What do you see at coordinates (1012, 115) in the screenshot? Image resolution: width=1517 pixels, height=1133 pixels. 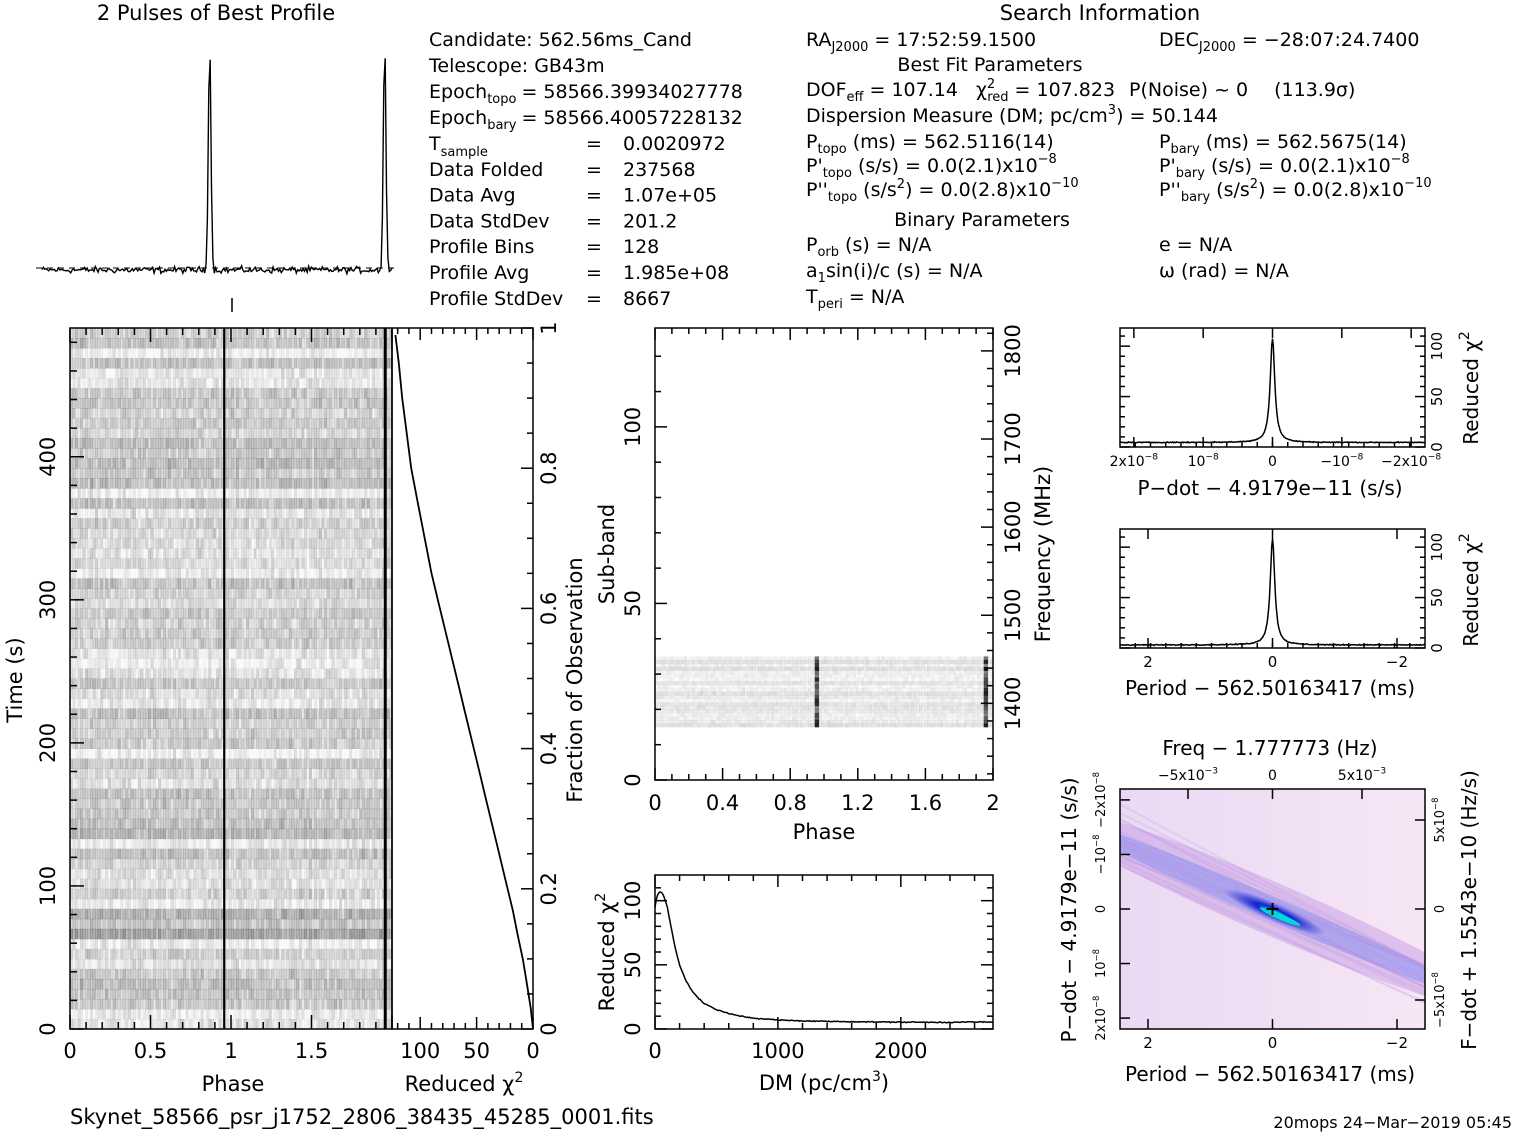 I see `dm-line: Dispersion Measure (DM; pc/cm3) = 50.144` at bounding box center [1012, 115].